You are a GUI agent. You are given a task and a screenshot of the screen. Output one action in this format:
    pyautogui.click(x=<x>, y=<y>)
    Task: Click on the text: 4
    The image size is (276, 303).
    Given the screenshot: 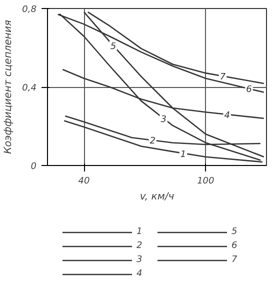 What is the action you would take?
    pyautogui.click(x=139, y=273)
    